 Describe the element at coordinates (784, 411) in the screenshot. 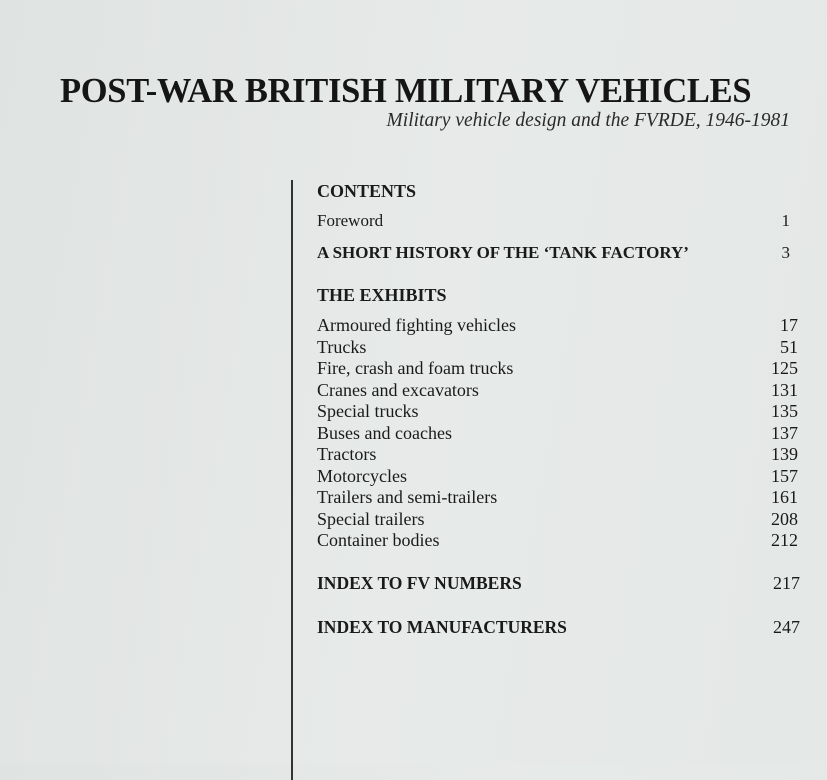

I see `toc-exhibit-page: 135` at that location.